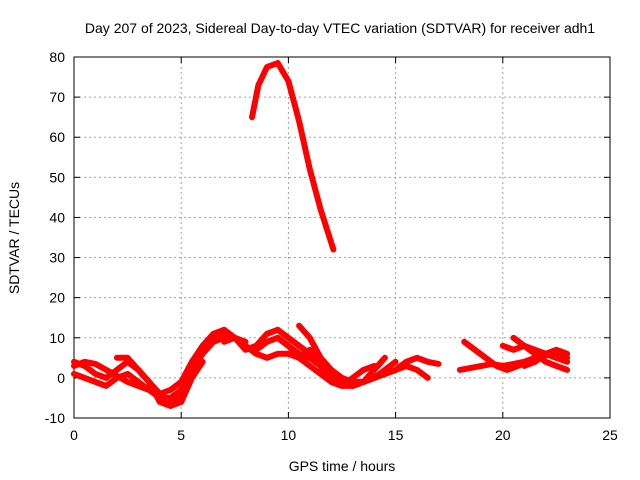 The width and height of the screenshot is (640, 480). Describe the element at coordinates (181, 435) in the screenshot. I see `x-tick-label: 5` at that location.